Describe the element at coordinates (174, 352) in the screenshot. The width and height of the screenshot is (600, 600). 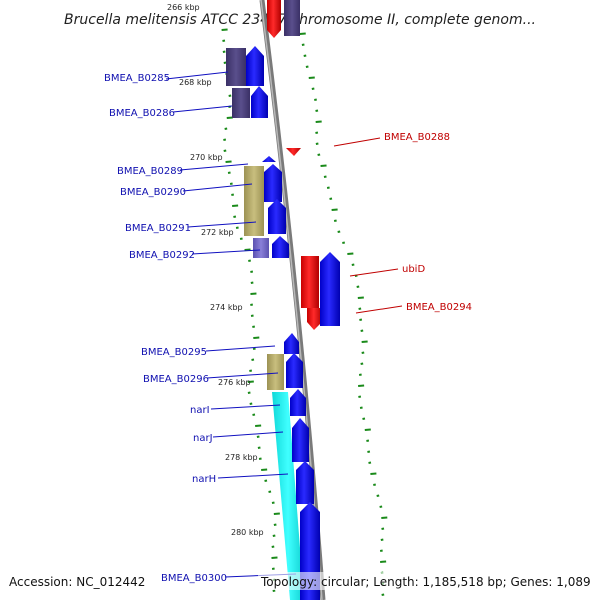
I see `gene-label: BMEA_B0295` at that location.